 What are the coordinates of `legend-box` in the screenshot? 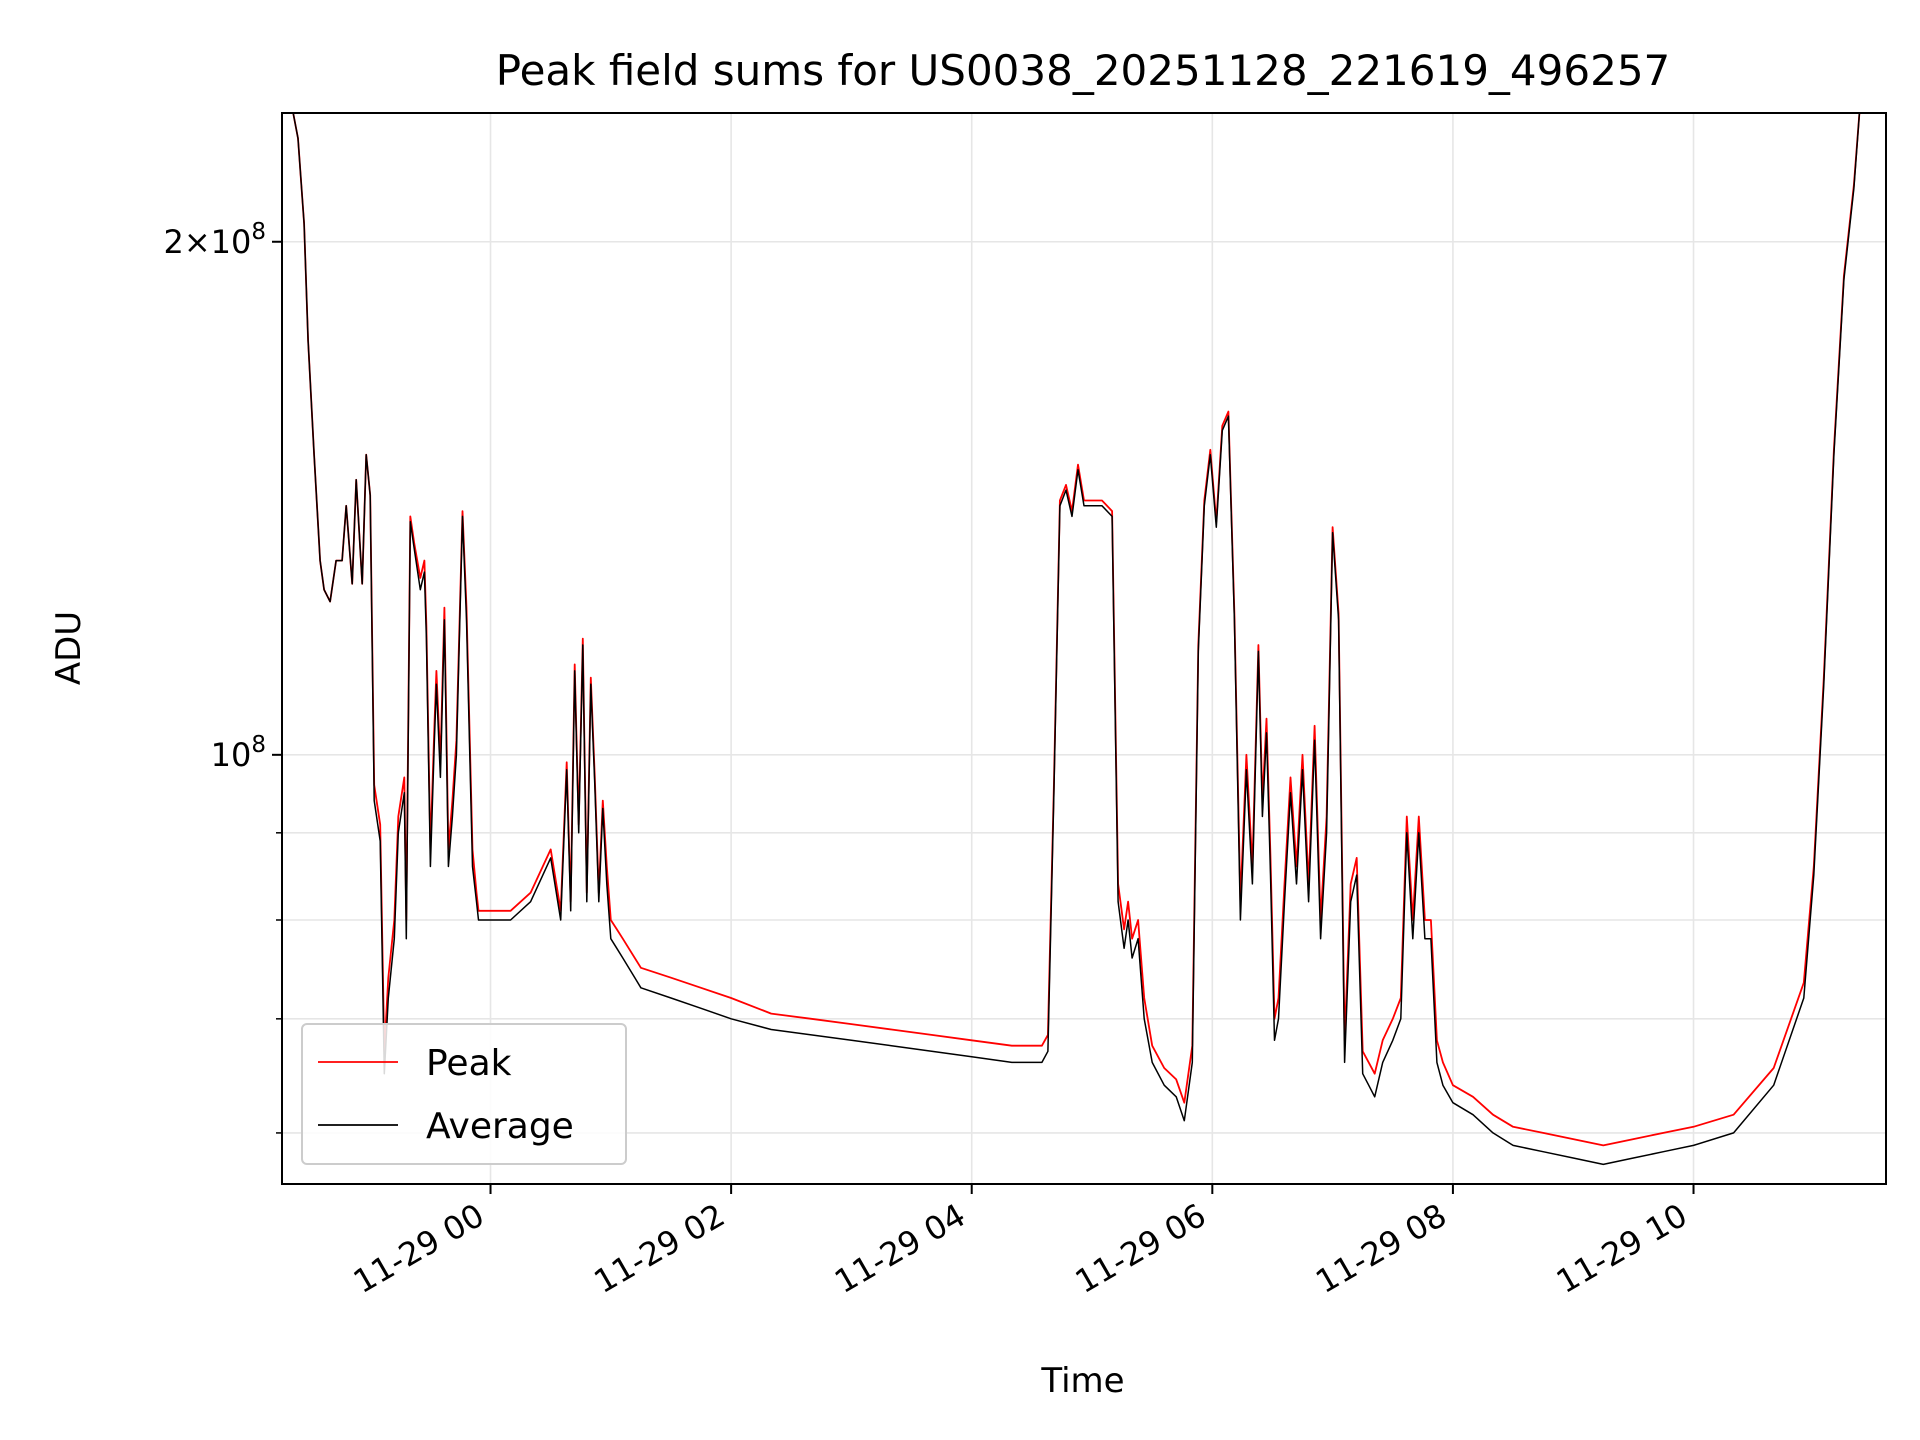 It's located at (464, 1094).